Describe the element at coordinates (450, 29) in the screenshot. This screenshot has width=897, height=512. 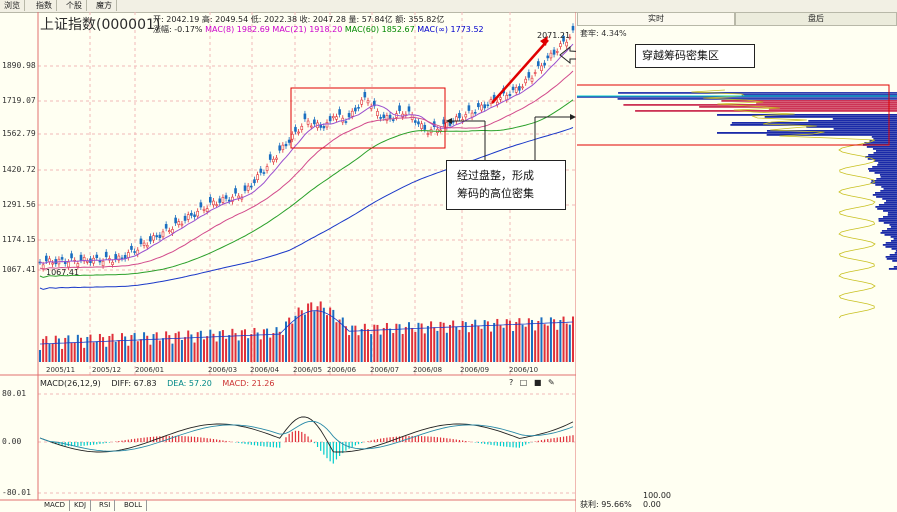
I see `mainf-value: MAC(∞) 1773.52` at that location.